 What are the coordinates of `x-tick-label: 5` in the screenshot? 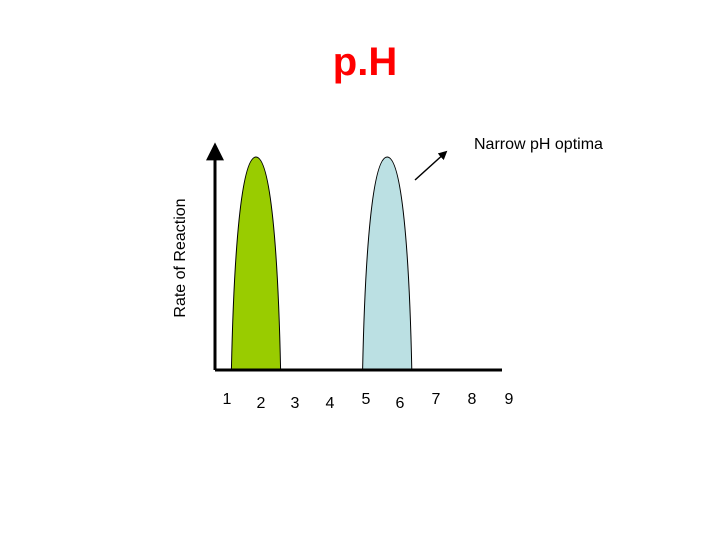 It's located at (366, 399).